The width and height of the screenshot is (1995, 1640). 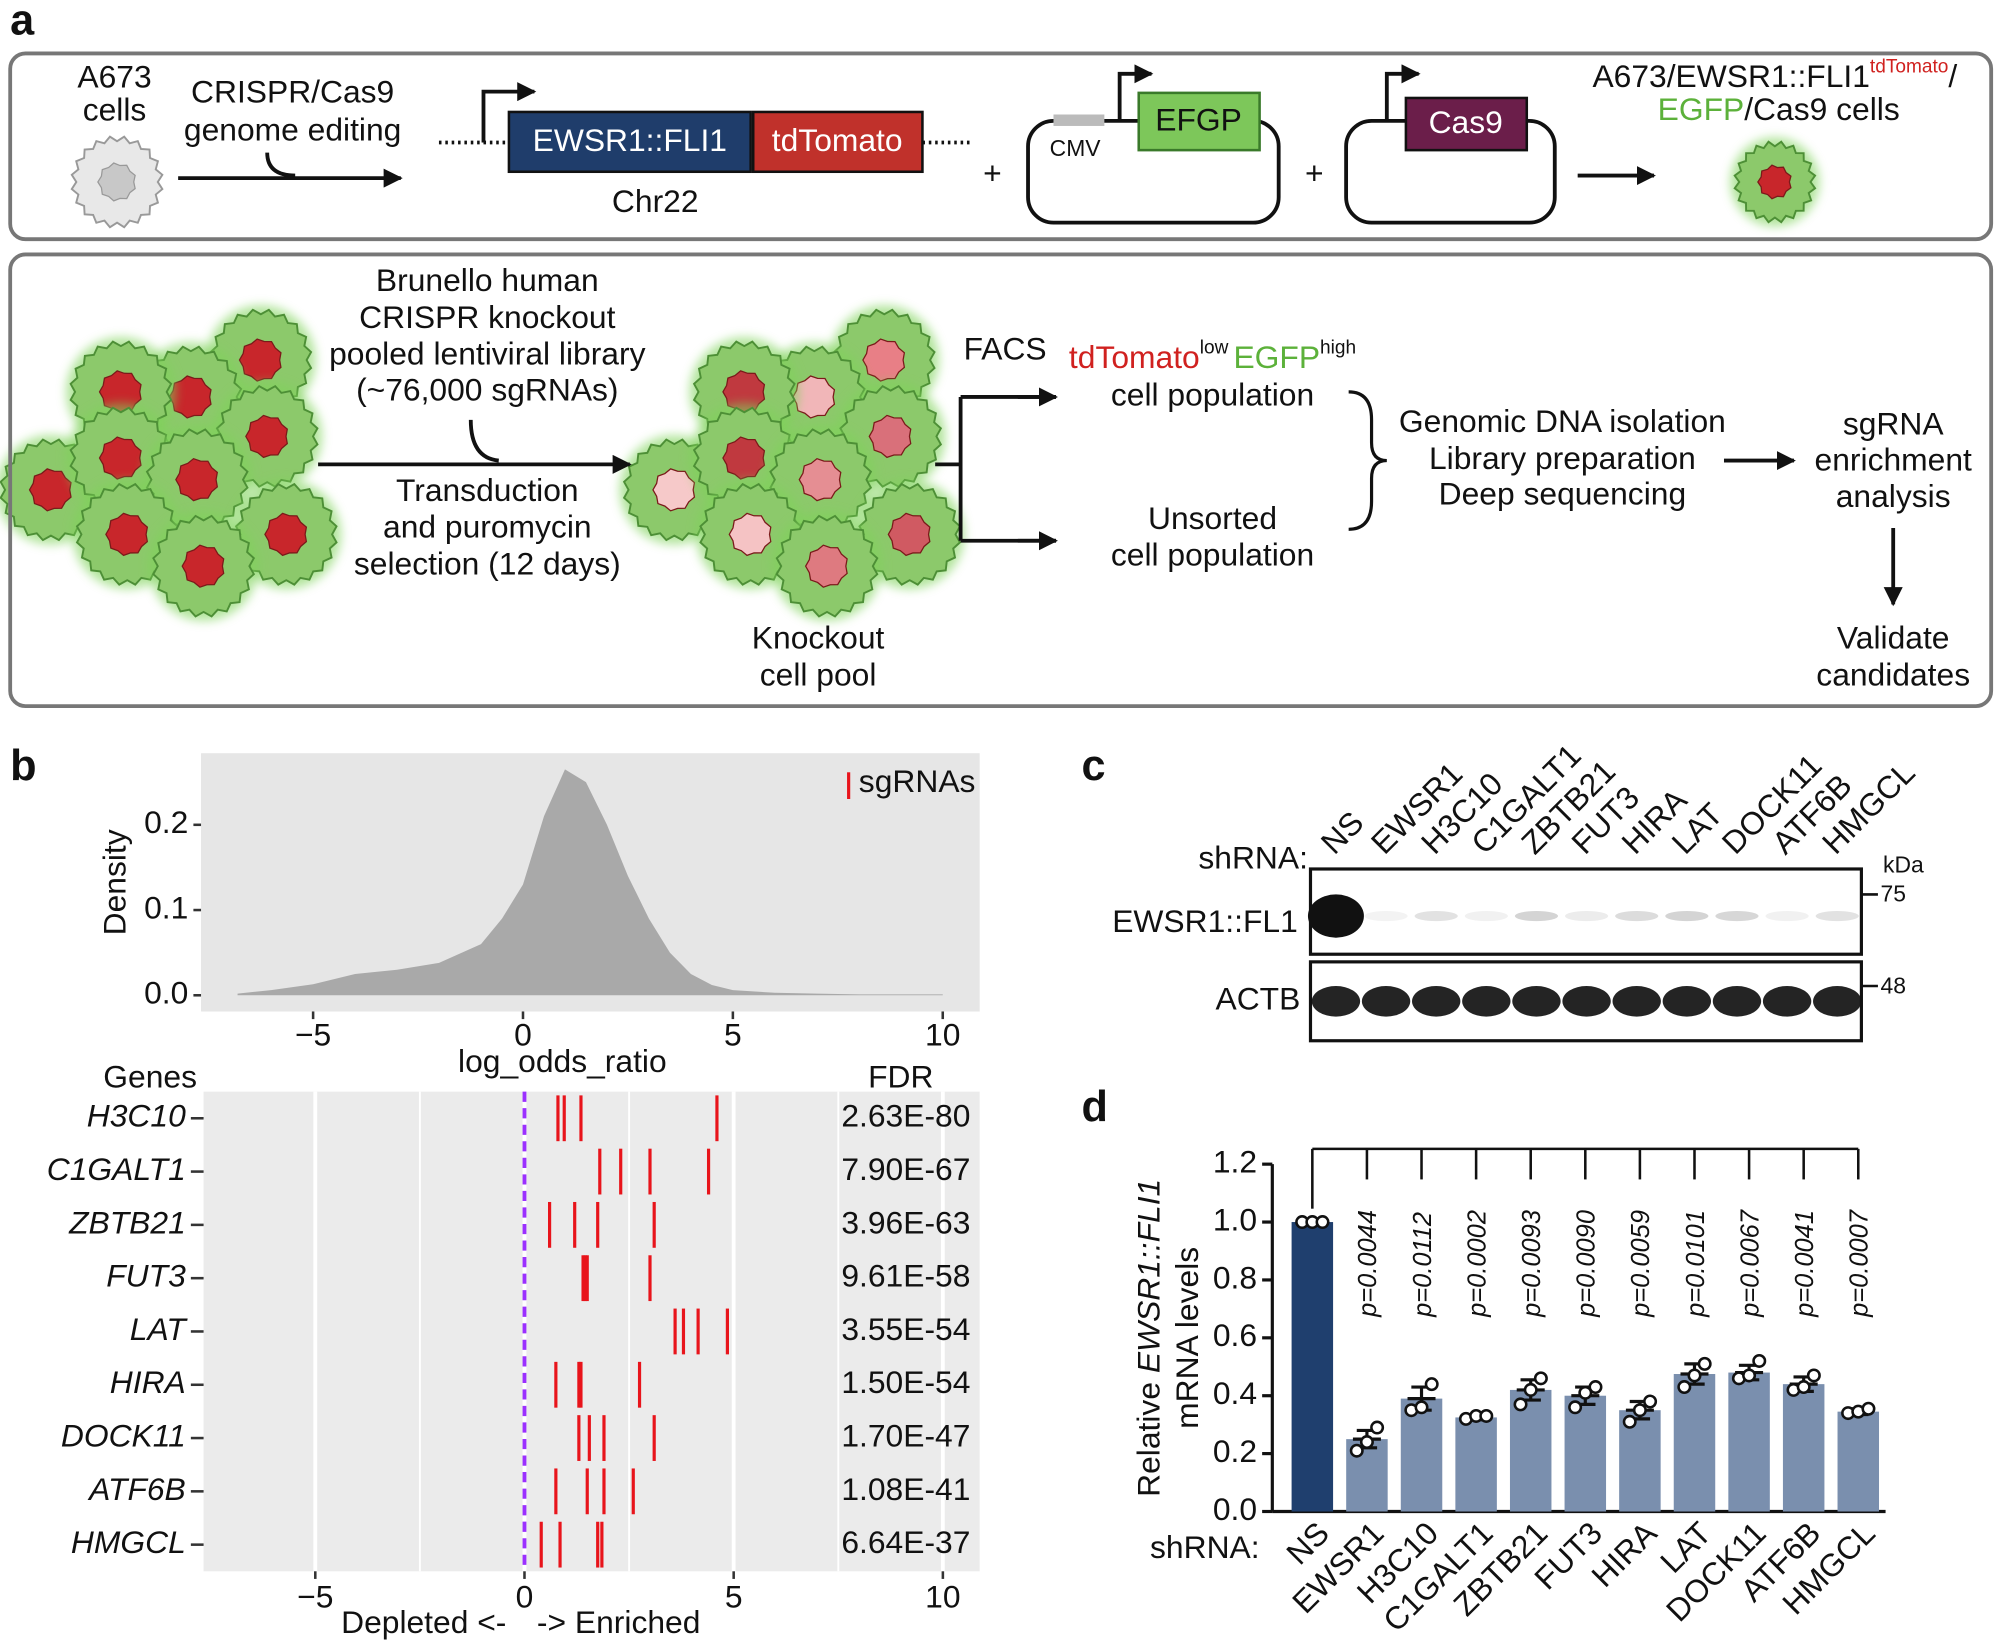 What do you see at coordinates (1214, 348) in the screenshot?
I see `text: low` at bounding box center [1214, 348].